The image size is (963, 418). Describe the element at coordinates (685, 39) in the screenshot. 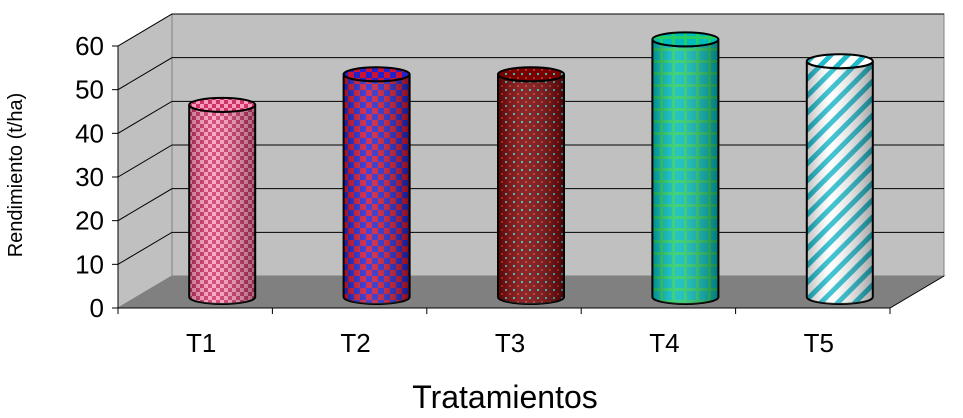

I see `bar-top-T4` at that location.